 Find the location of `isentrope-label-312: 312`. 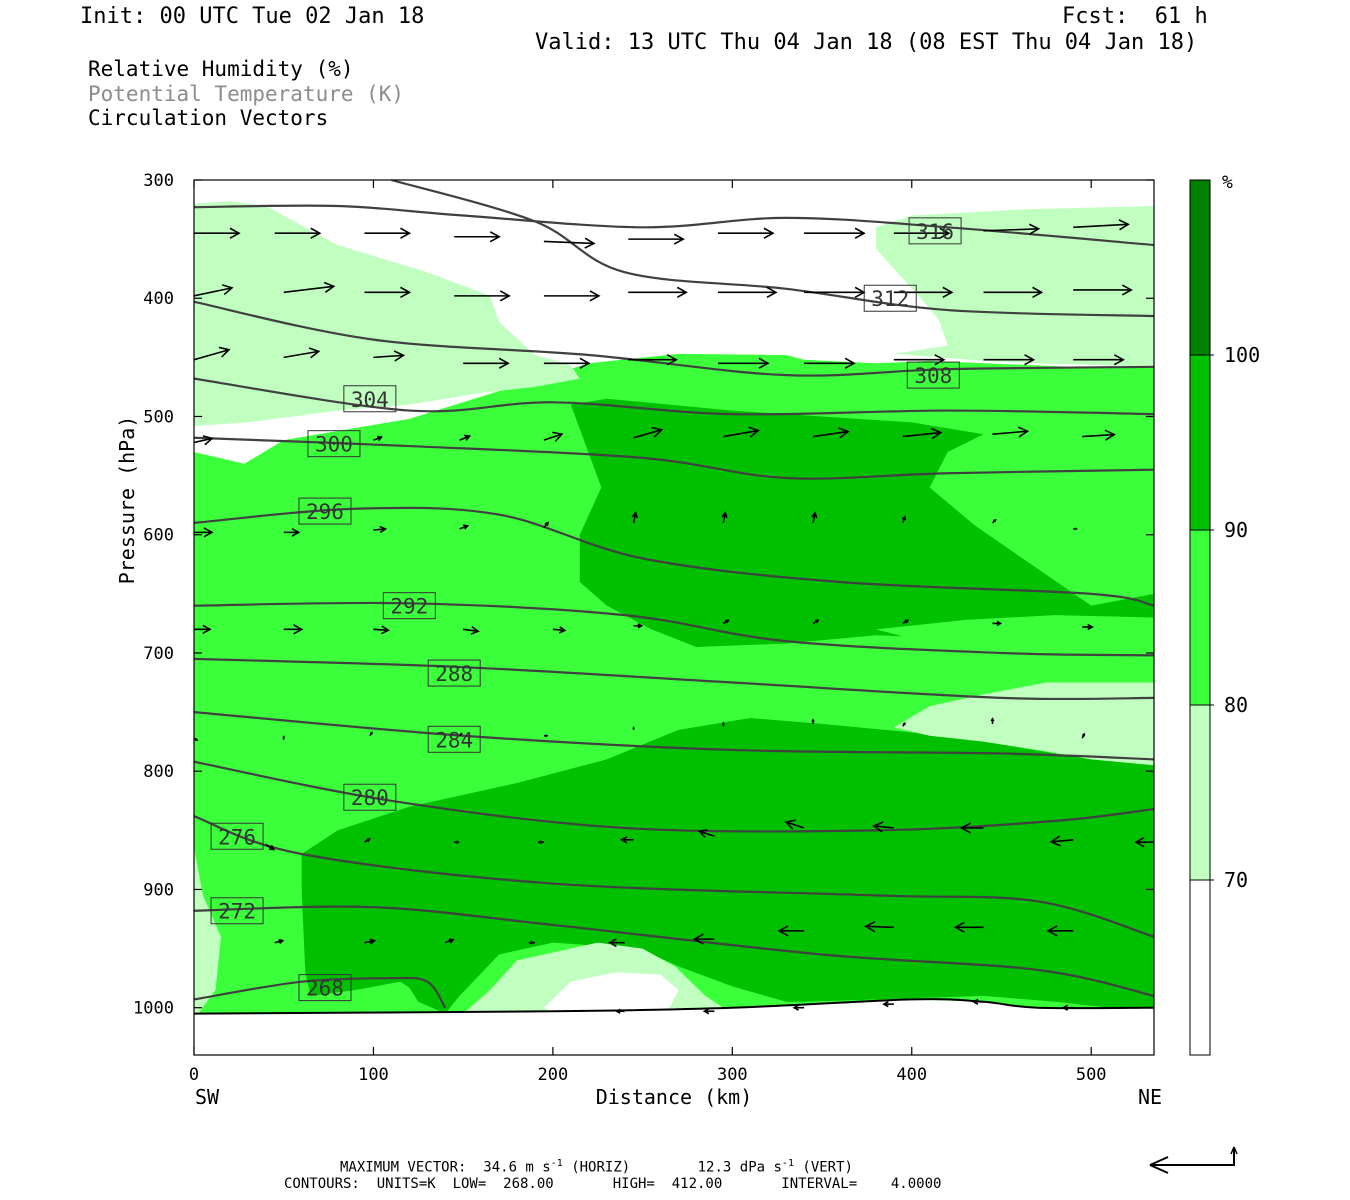

isentrope-label-312: 312 is located at coordinates (890, 299).